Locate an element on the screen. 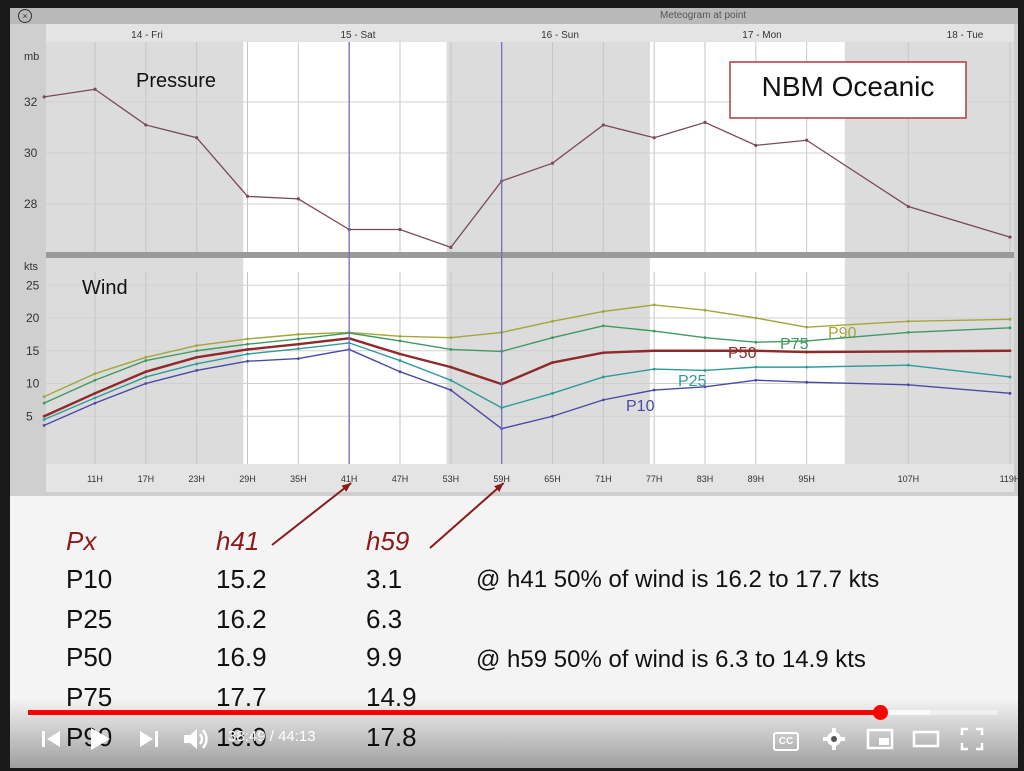 This screenshot has height=771, width=1024. series-label-p10: P10 is located at coordinates (640, 406).